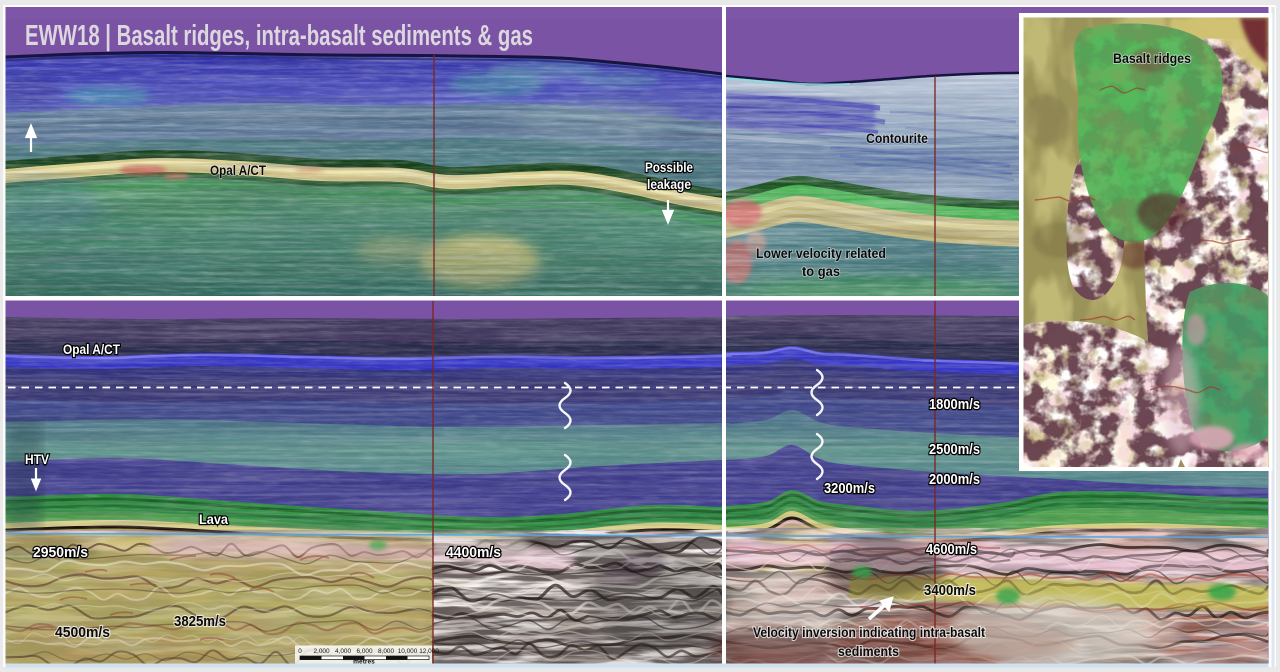 This screenshot has width=1280, height=672. What do you see at coordinates (868, 651) in the screenshot?
I see `svg-text: sediments` at bounding box center [868, 651].